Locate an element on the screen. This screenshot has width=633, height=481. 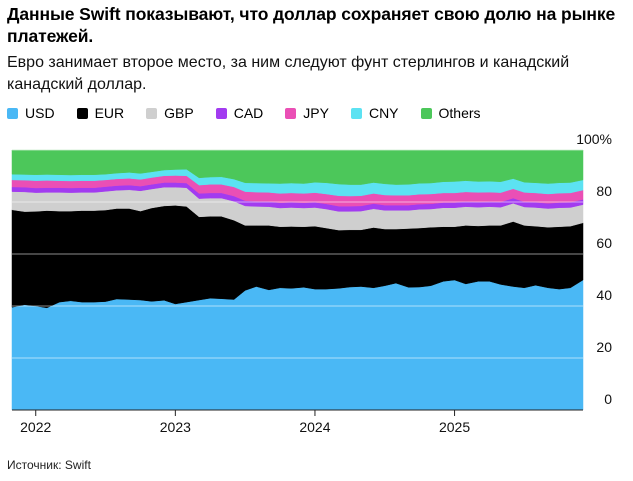
x-tick-label-2023: 2023 is located at coordinates (175, 427).